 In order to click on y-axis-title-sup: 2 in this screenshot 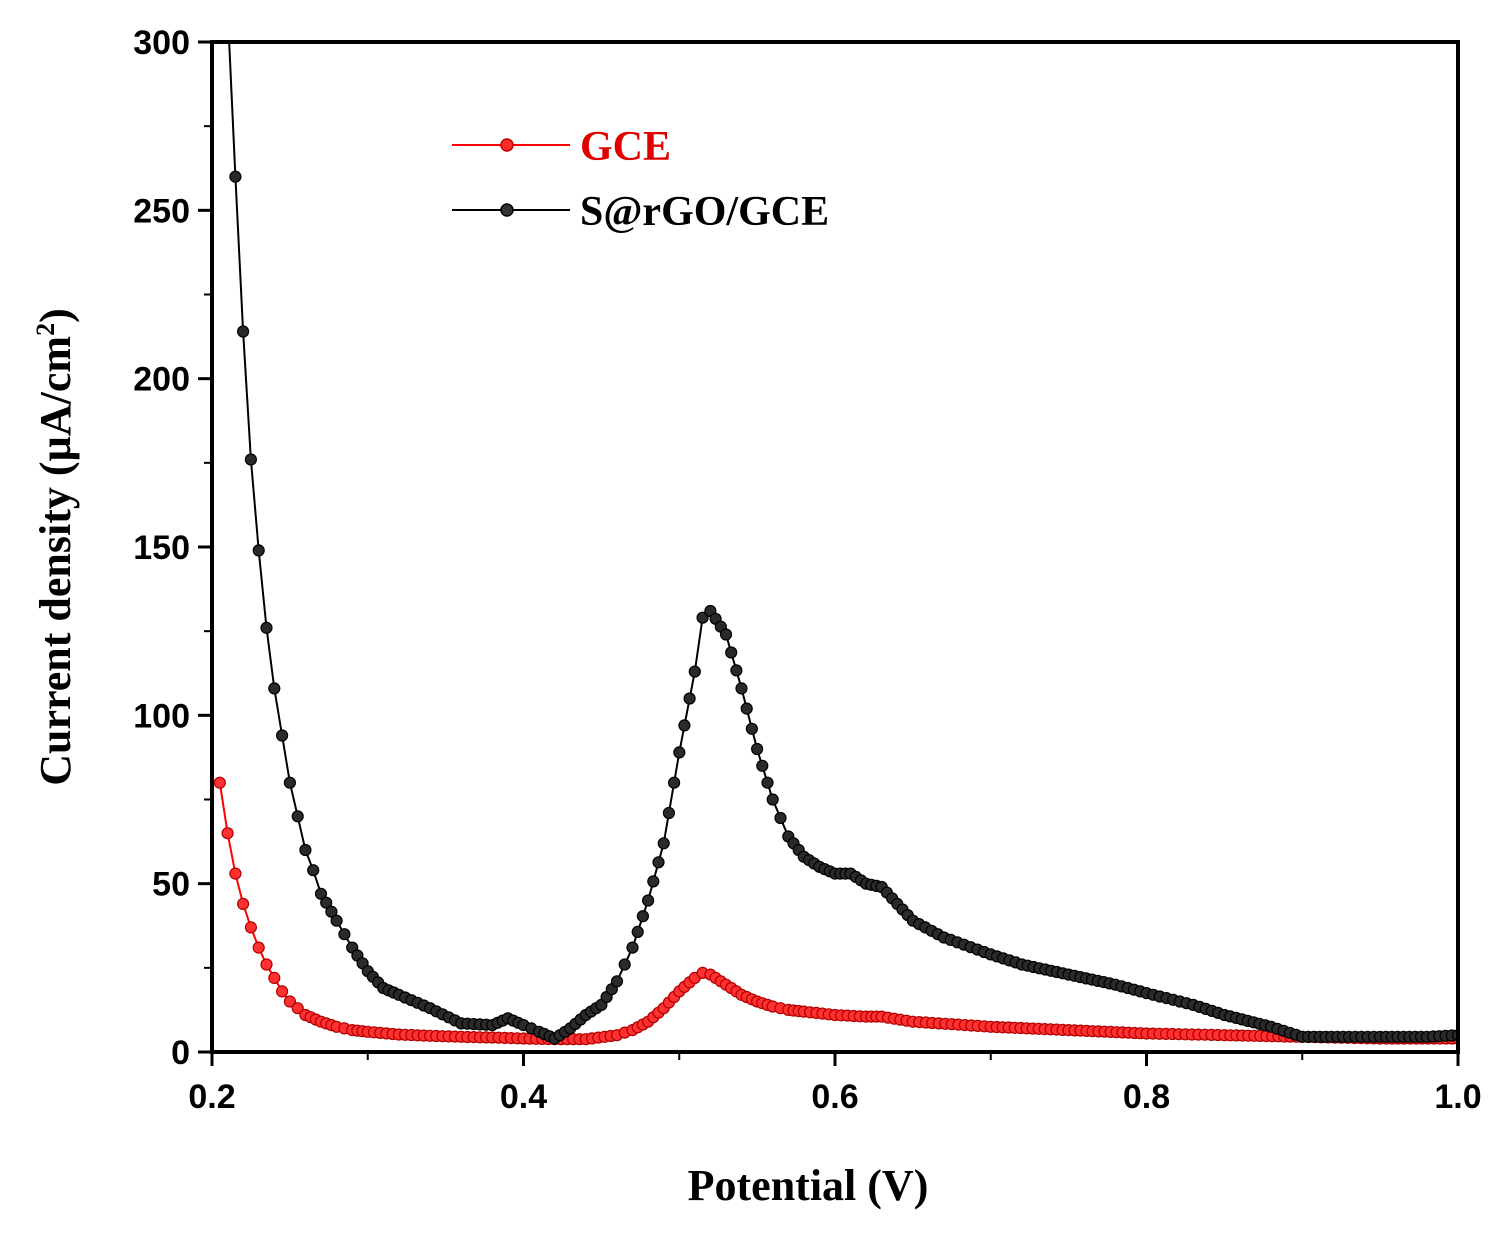, I will do `click(45, 329)`.